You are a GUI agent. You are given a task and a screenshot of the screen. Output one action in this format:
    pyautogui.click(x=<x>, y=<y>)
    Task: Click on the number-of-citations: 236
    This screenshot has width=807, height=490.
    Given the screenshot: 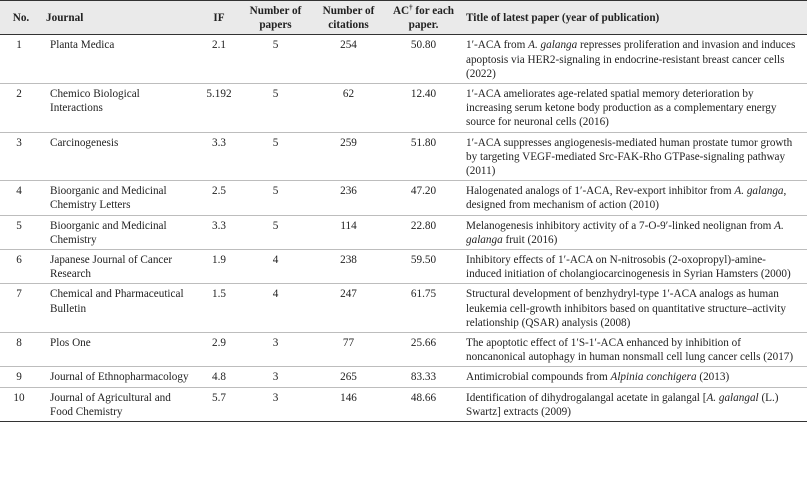 What is the action you would take?
    pyautogui.click(x=348, y=198)
    